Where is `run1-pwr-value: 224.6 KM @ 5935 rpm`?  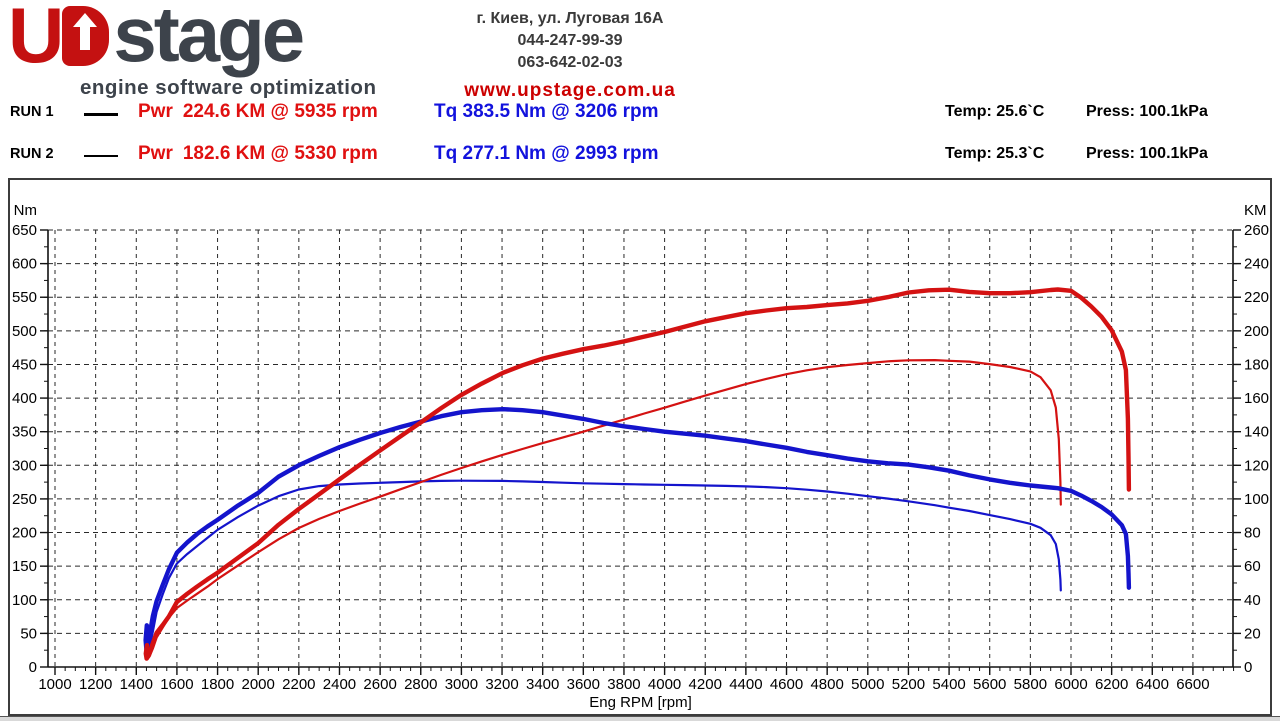
run1-pwr-value: 224.6 KM @ 5935 rpm is located at coordinates (280, 111).